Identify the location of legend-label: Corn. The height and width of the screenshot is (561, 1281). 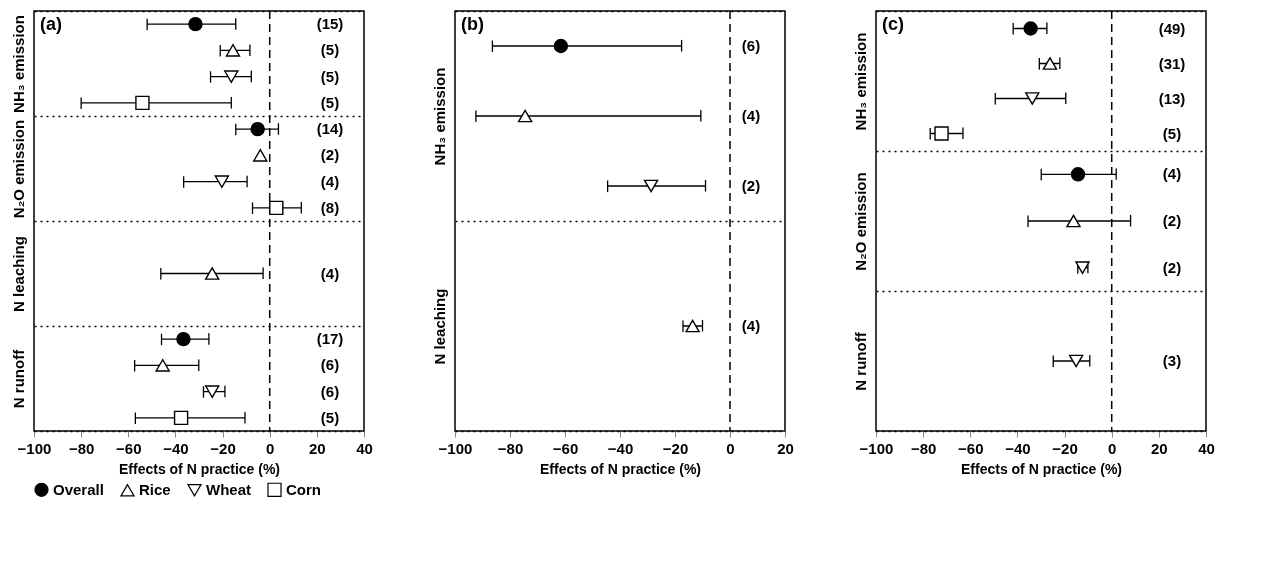
(303, 489).